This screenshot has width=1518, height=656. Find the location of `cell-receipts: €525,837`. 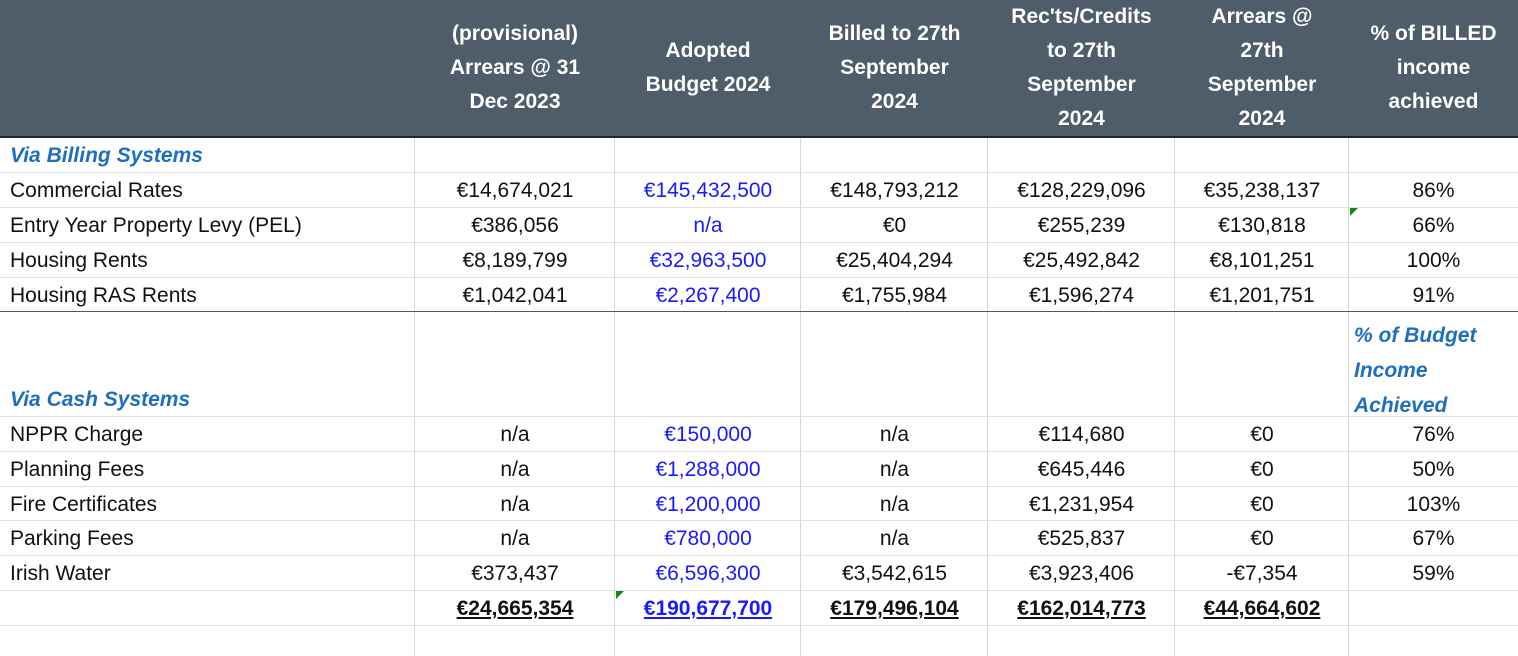

cell-receipts: €525,837 is located at coordinates (1081, 538).